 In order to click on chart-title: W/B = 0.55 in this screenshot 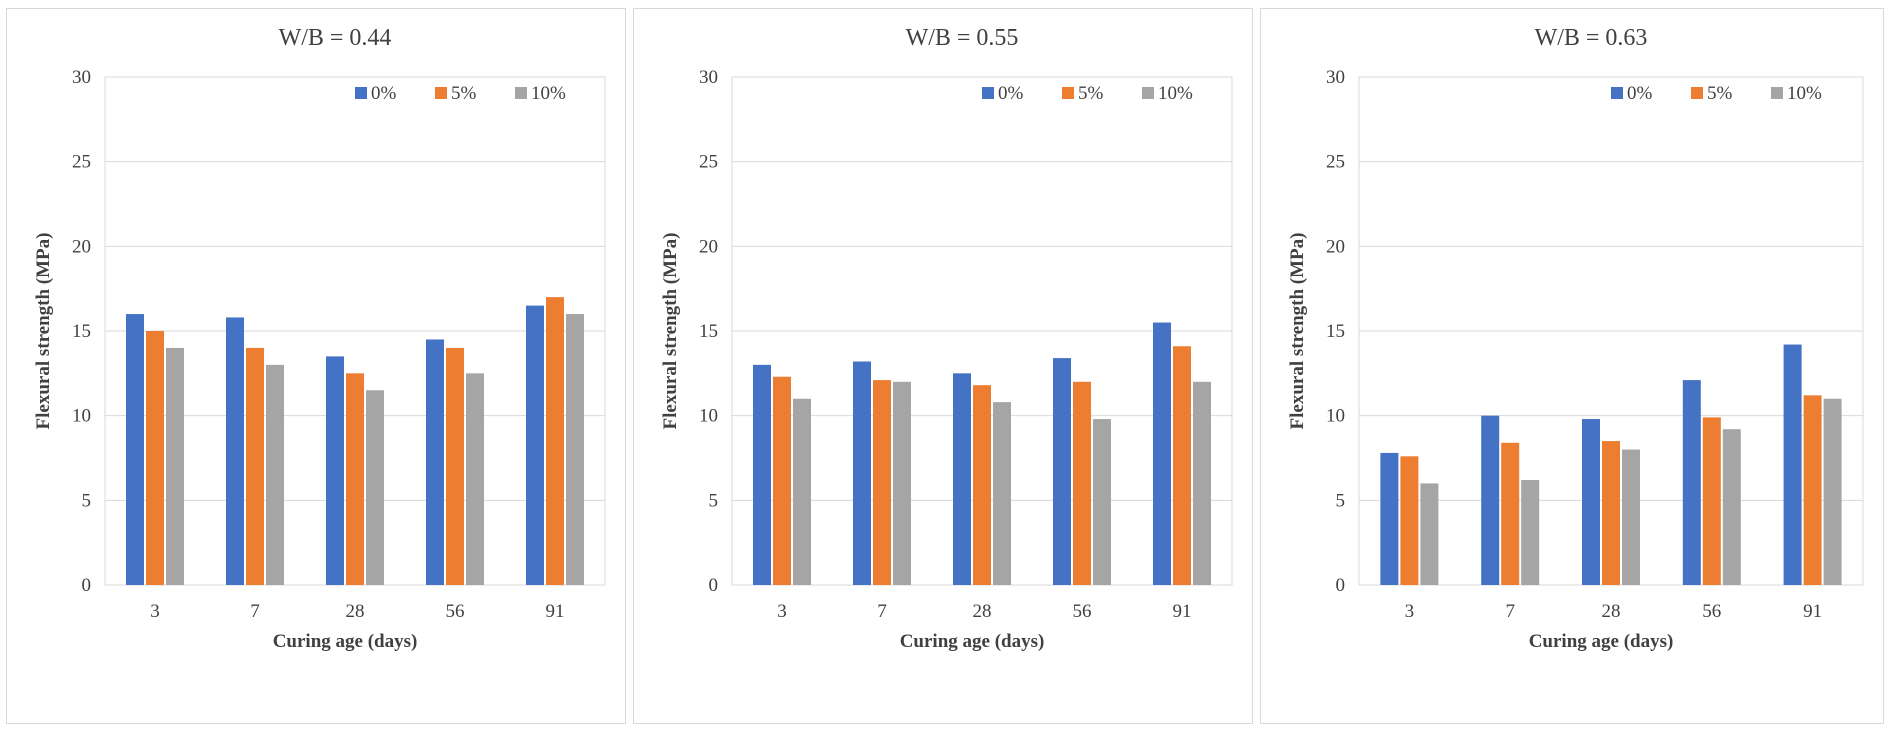, I will do `click(962, 38)`.